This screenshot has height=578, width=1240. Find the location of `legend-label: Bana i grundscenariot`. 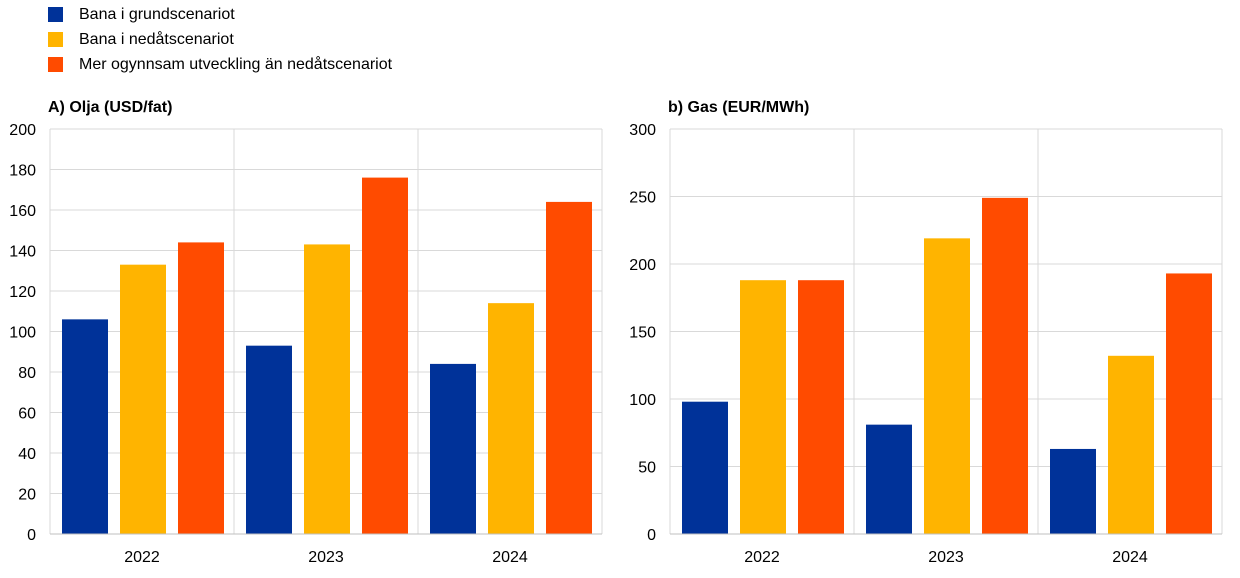

legend-label: Bana i grundscenariot is located at coordinates (157, 14).